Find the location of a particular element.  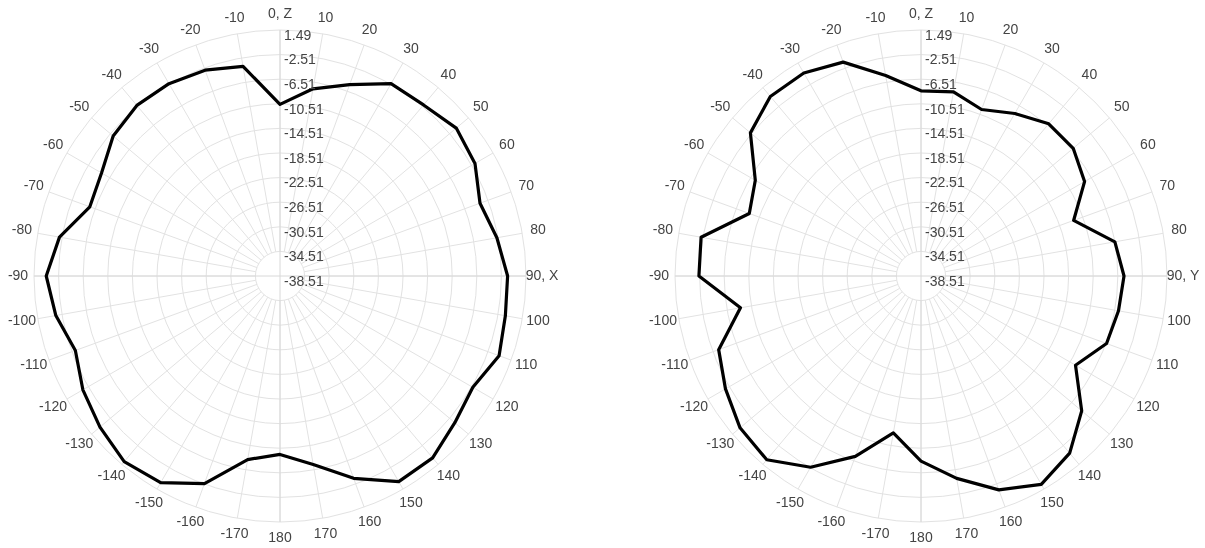

spoke-label: 90, Y is located at coordinates (1183, 274).